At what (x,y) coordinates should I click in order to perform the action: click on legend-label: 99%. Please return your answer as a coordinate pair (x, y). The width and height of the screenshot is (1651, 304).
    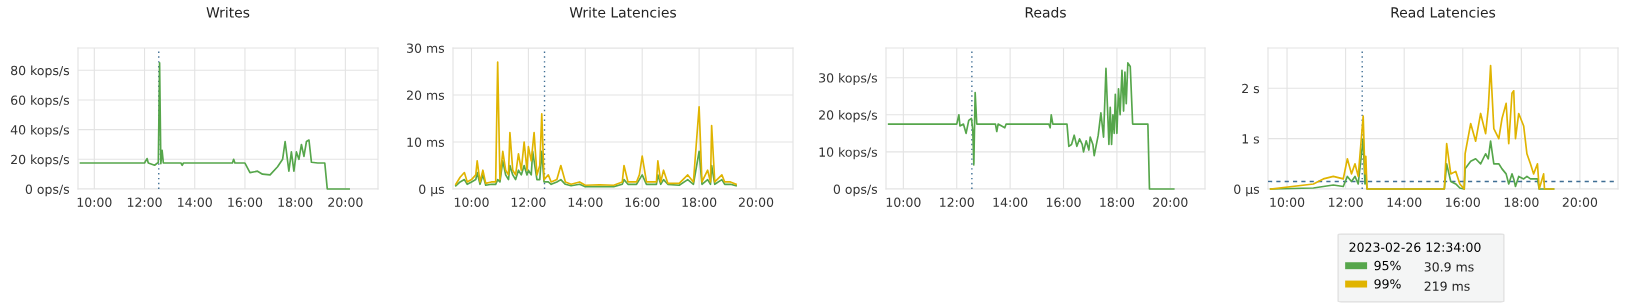
    Looking at the image, I should click on (1387, 284).